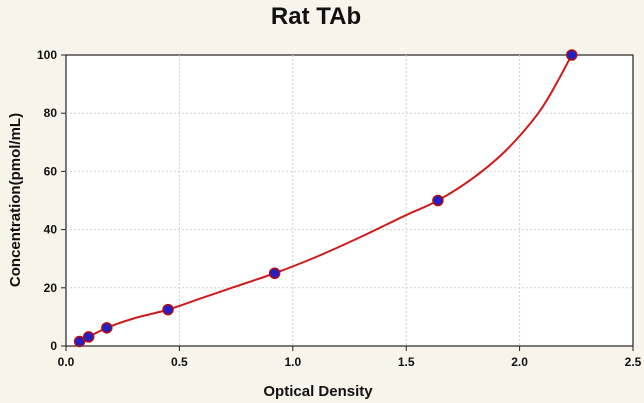 The image size is (644, 403). Describe the element at coordinates (292, 362) in the screenshot. I see `x-tick-label: 1.0` at that location.